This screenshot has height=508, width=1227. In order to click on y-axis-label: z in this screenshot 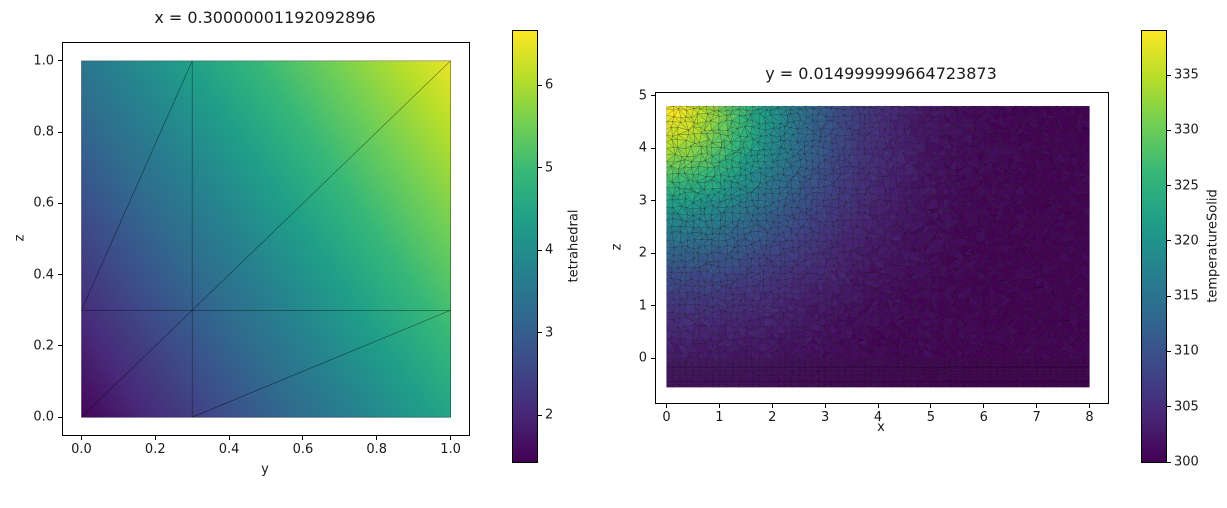, I will do `click(617, 247)`.